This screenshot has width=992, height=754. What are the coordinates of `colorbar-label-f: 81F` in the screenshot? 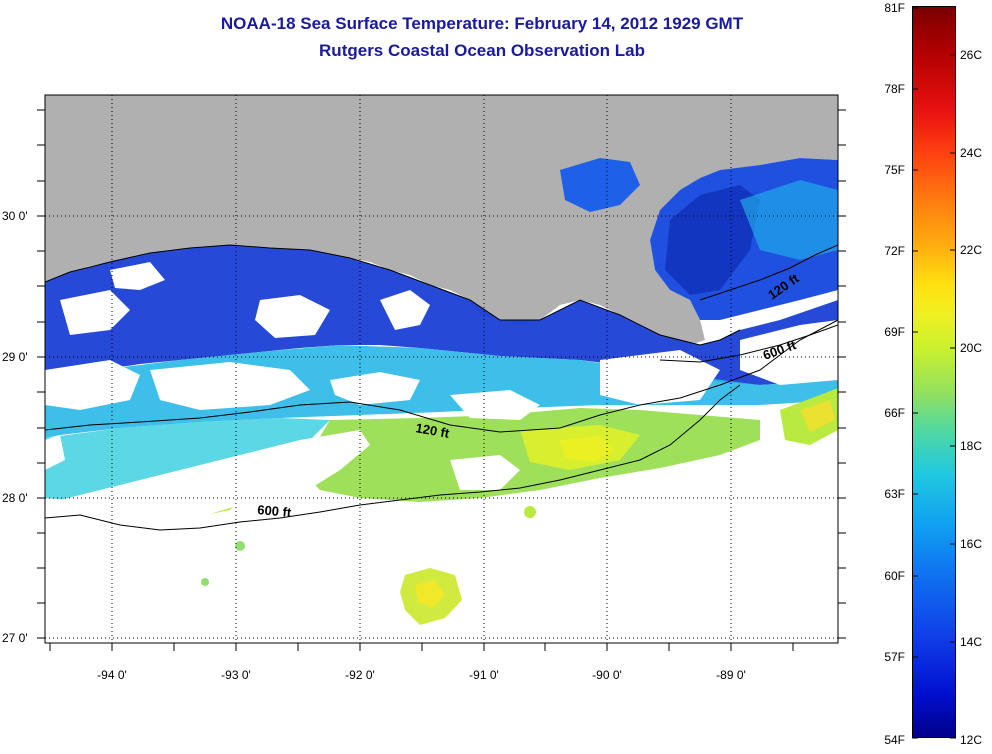 It's located at (894, 8).